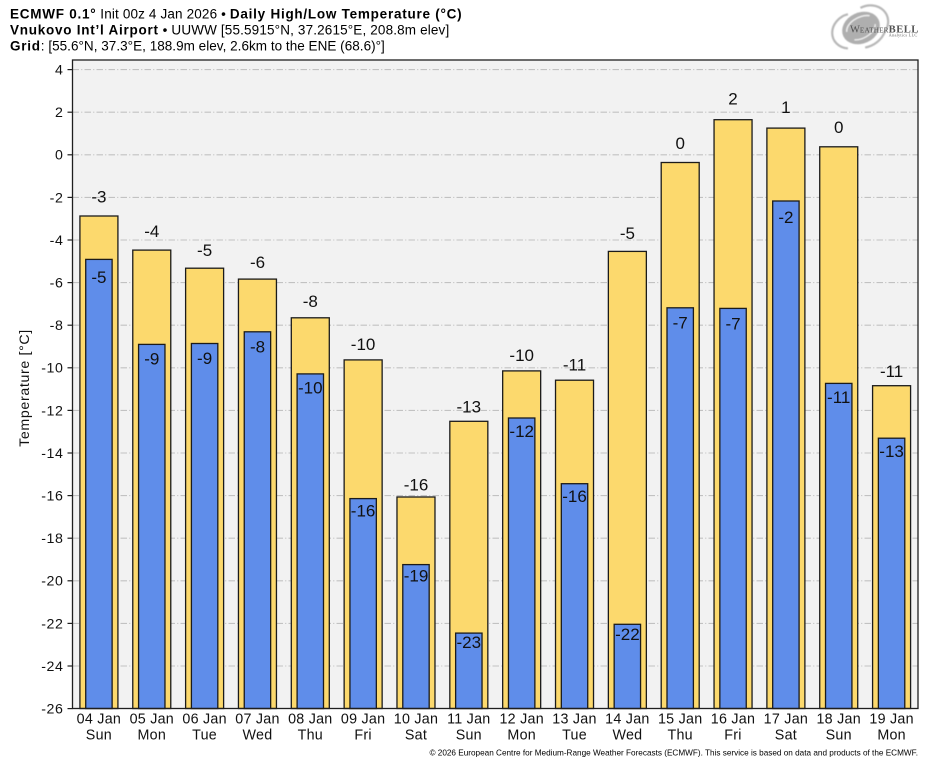 Image resolution: width=935 pixels, height=768 pixels. Describe the element at coordinates (785, 107) in the screenshot. I see `svg-text: 1` at that location.